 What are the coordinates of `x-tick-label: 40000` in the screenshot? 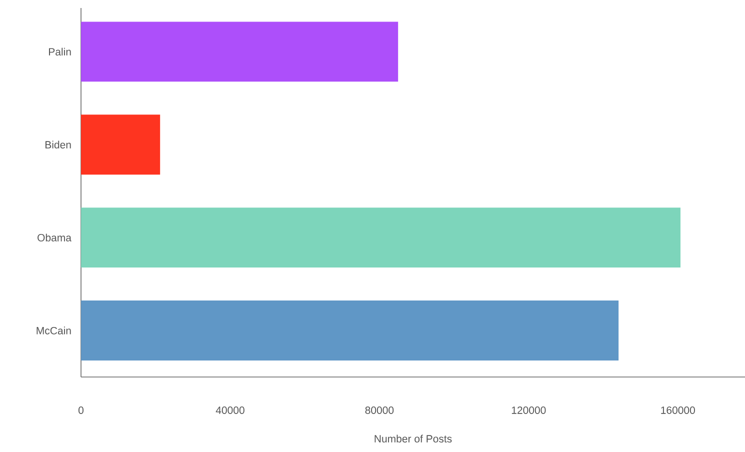 It's located at (230, 410).